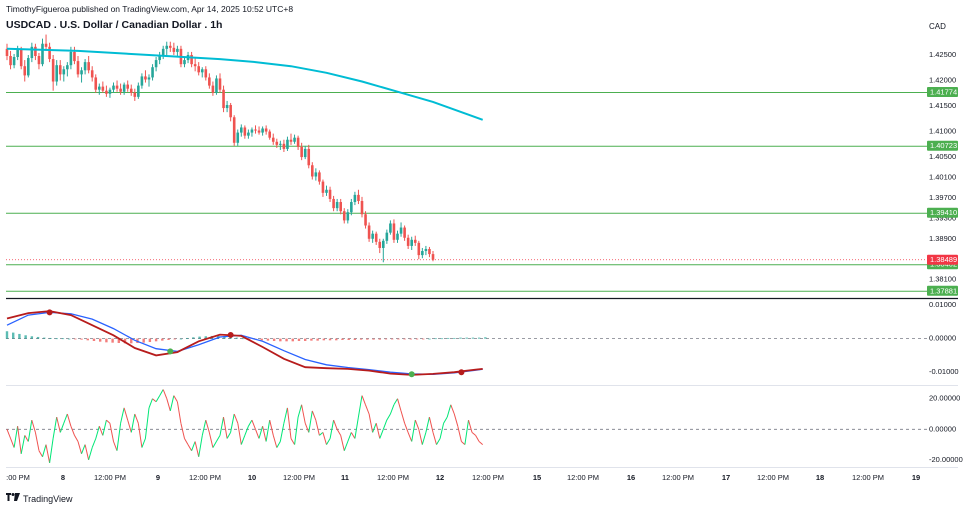 This screenshot has width=975, height=509. Describe the element at coordinates (942, 131) in the screenshot. I see `price-tick-label: 1.41000` at that location.